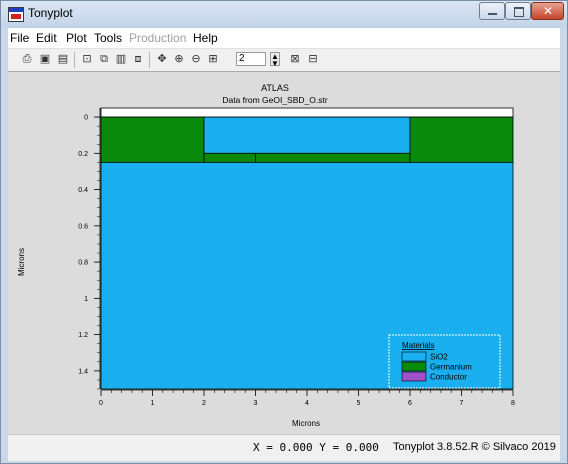 The image size is (568, 464). I want to click on zoom-out-icon: ⊖, so click(196, 59).